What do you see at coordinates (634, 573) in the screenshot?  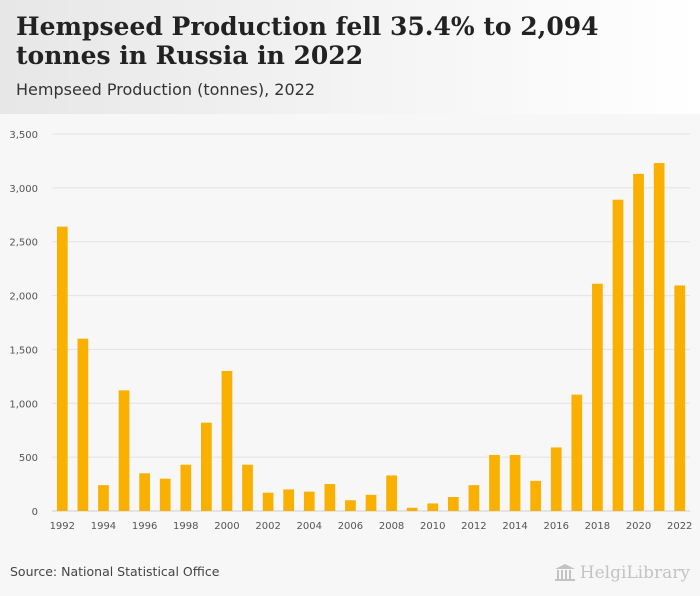 I see `logo-text: HelgiLibrary` at bounding box center [634, 573].